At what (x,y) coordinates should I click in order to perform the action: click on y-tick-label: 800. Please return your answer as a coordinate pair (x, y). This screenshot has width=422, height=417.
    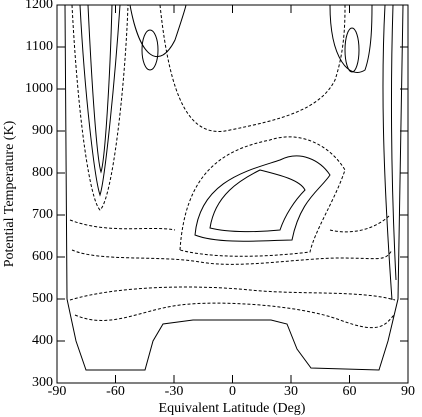
    Looking at the image, I should click on (42, 172).